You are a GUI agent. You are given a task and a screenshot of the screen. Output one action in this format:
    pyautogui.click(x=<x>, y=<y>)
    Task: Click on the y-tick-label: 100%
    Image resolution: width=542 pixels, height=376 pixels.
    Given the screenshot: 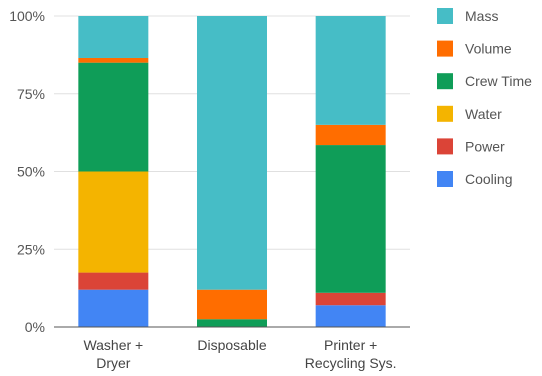 What is the action you would take?
    pyautogui.click(x=27, y=16)
    